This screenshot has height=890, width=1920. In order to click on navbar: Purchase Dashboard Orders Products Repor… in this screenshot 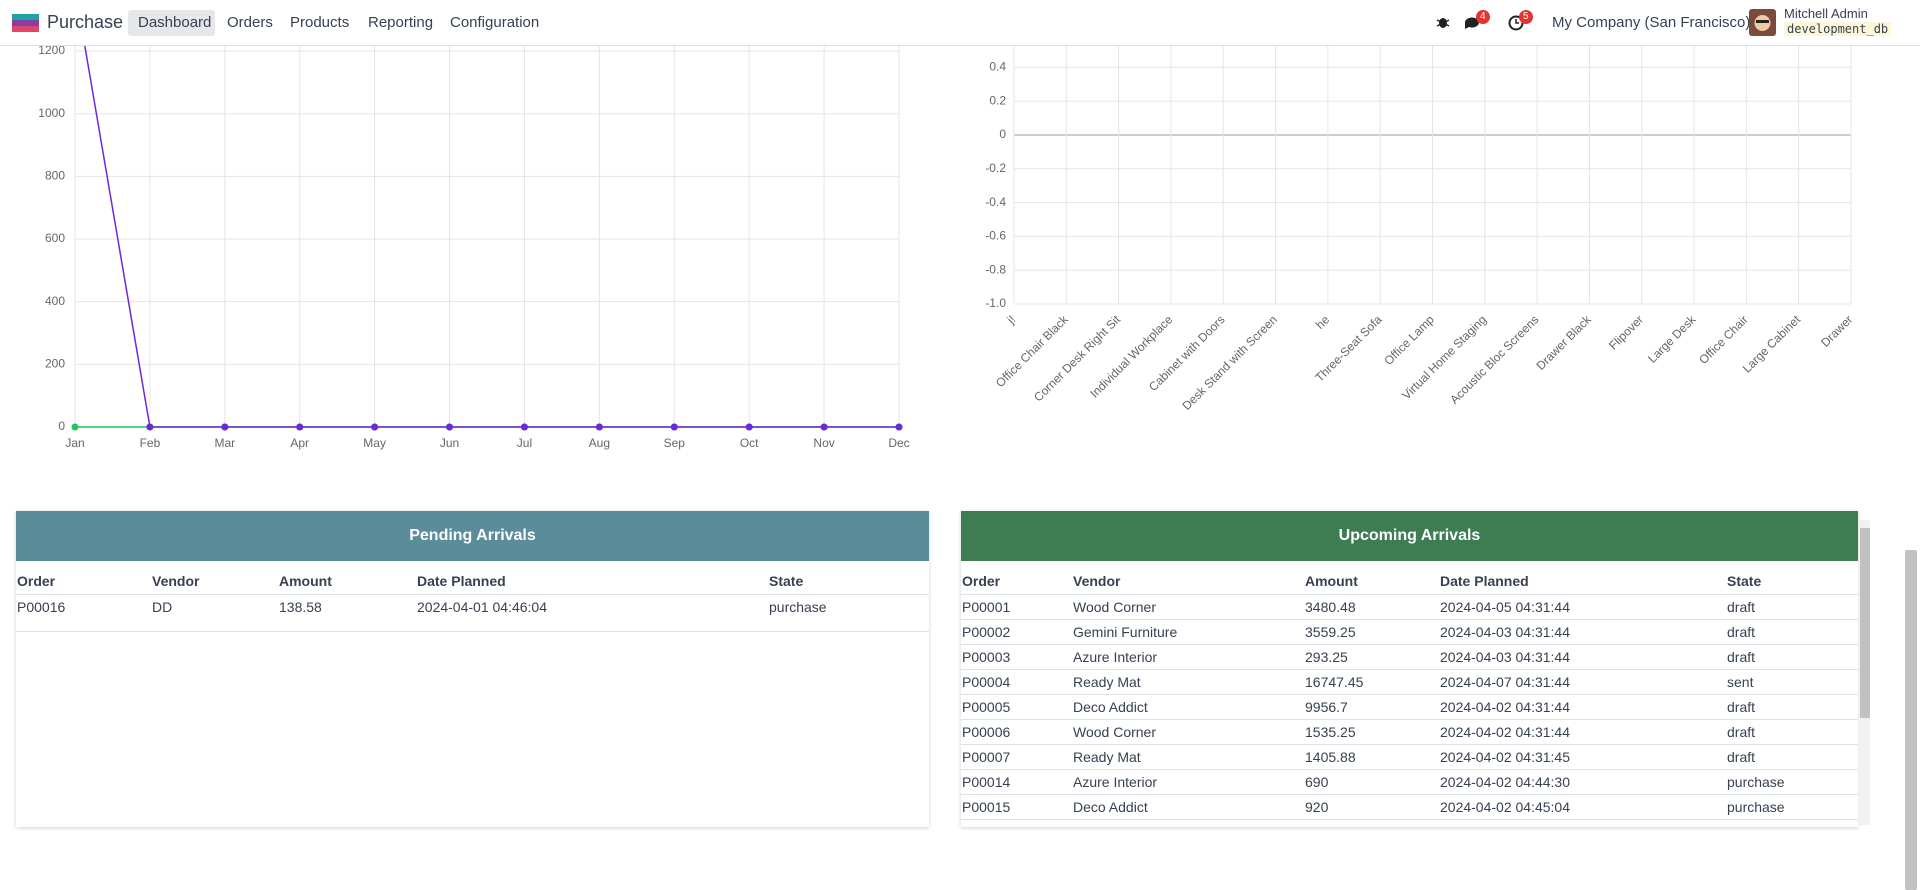, I will do `click(960, 23)`.